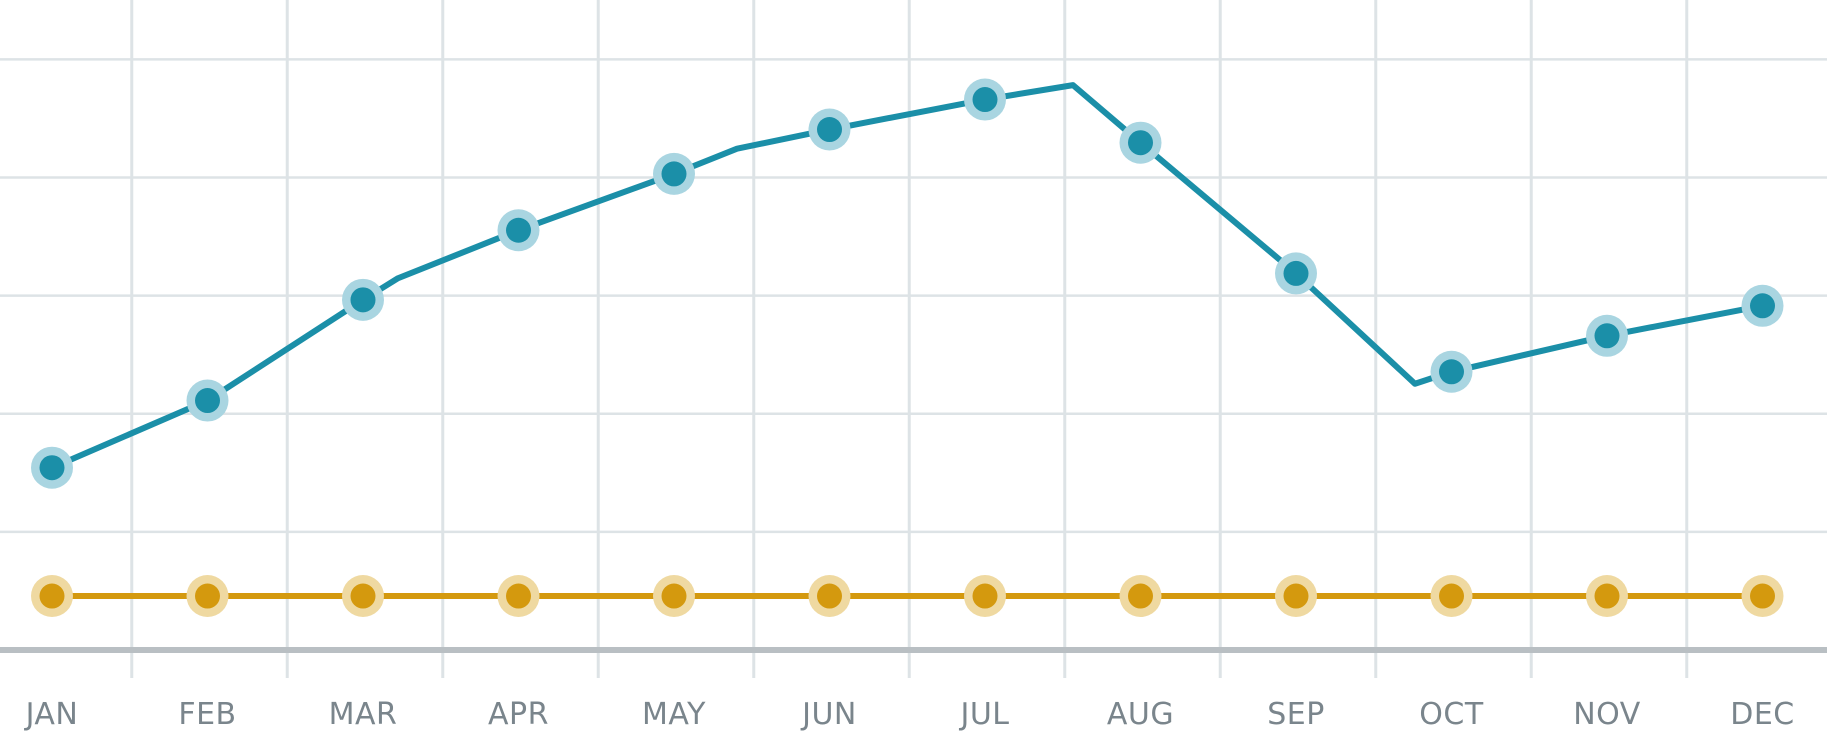 This screenshot has height=742, width=1827. I want to click on x-tick-labels: JAN FEB MAR APR MAY JUN JUL AUG SEP OCT NOV DEC, so click(909, 714).